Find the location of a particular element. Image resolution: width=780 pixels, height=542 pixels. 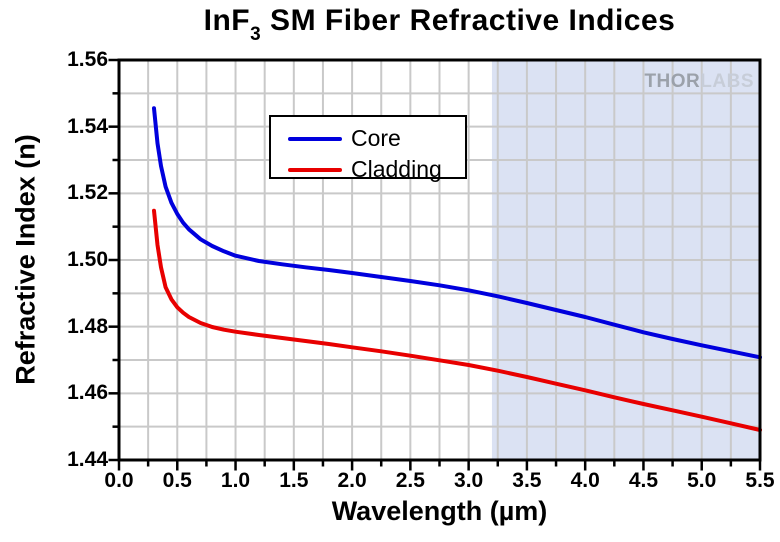

chart-title: InF3 SM Fiber Refractive Indices is located at coordinates (439, 25).